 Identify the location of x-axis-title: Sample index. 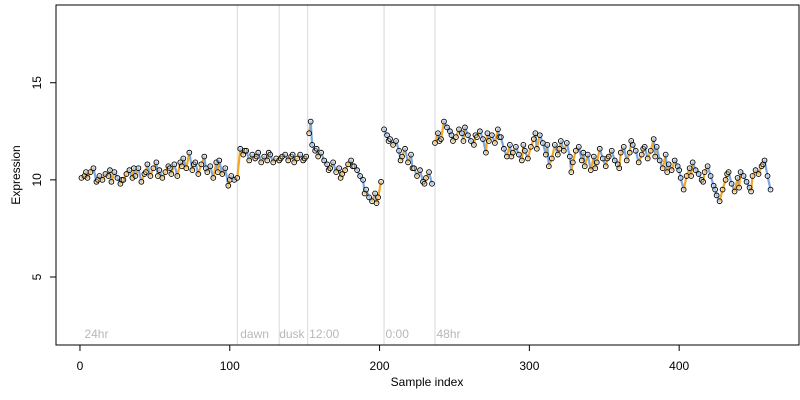
(427, 382).